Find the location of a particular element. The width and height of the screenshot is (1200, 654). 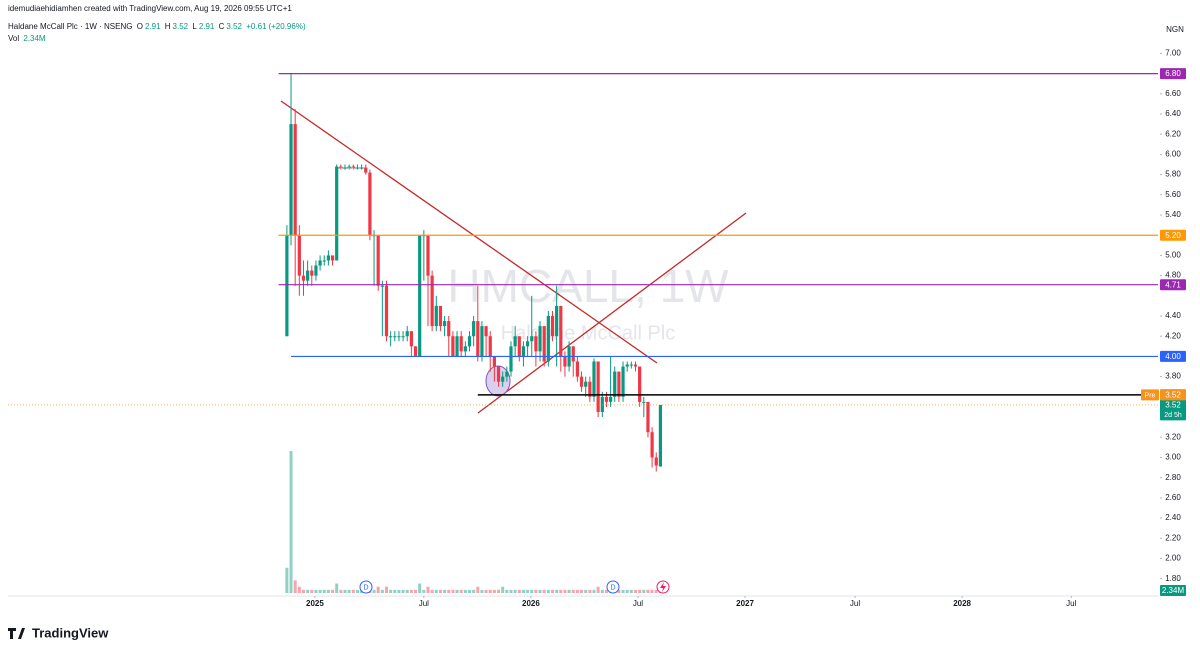

level-label: 6.80 is located at coordinates (1173, 73).